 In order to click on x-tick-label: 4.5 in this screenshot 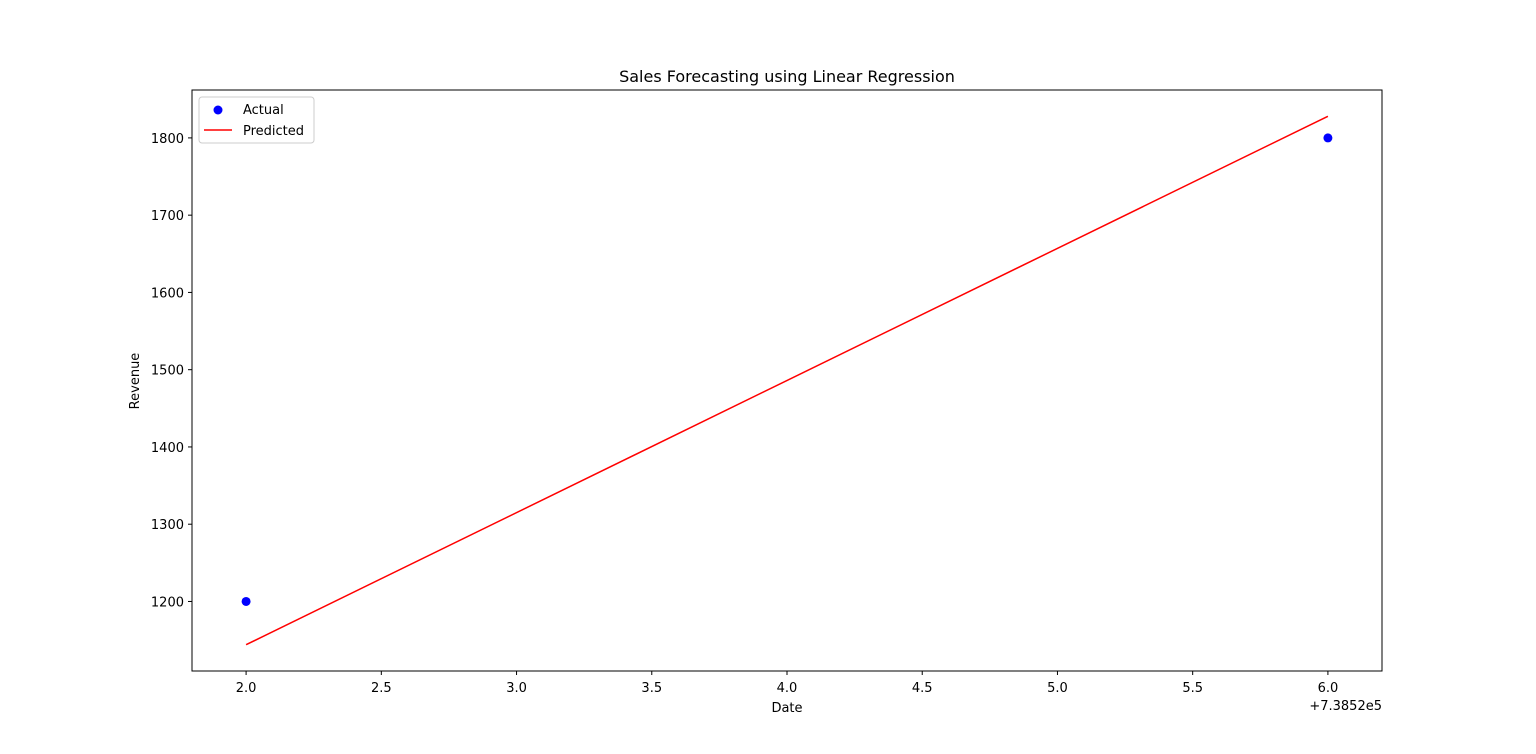, I will do `click(922, 688)`.